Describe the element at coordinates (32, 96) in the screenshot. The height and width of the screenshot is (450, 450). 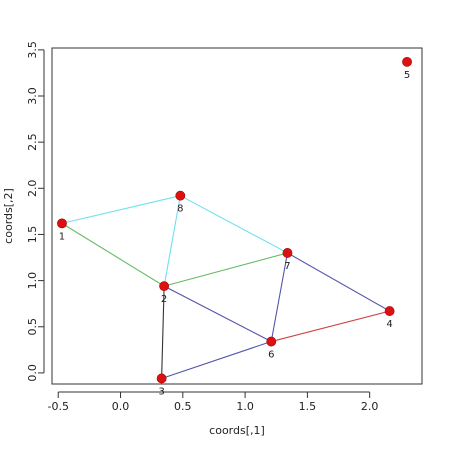
I see `y-tick-label: 3.0` at that location.